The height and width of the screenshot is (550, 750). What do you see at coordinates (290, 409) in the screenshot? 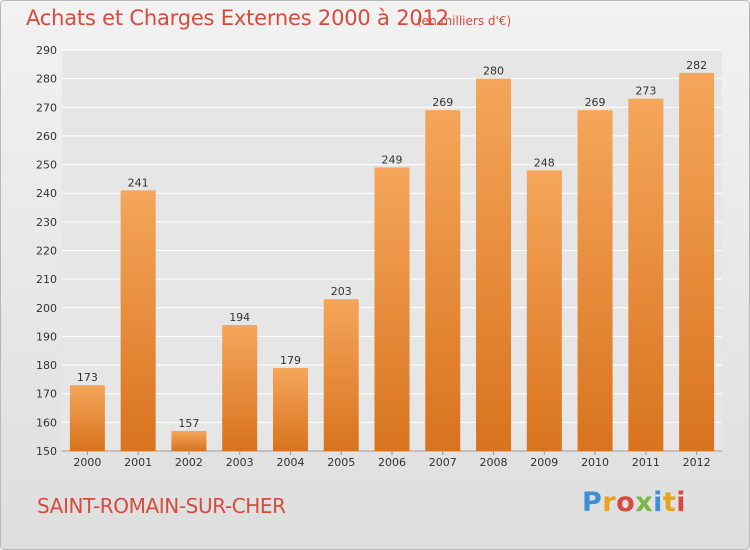
I see `bar-2004` at bounding box center [290, 409].